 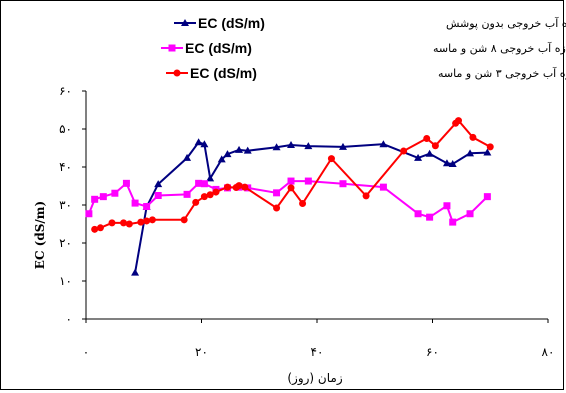 What do you see at coordinates (40, 235) in the screenshot?
I see `y-axis-title: EC (dS/m)` at bounding box center [40, 235].